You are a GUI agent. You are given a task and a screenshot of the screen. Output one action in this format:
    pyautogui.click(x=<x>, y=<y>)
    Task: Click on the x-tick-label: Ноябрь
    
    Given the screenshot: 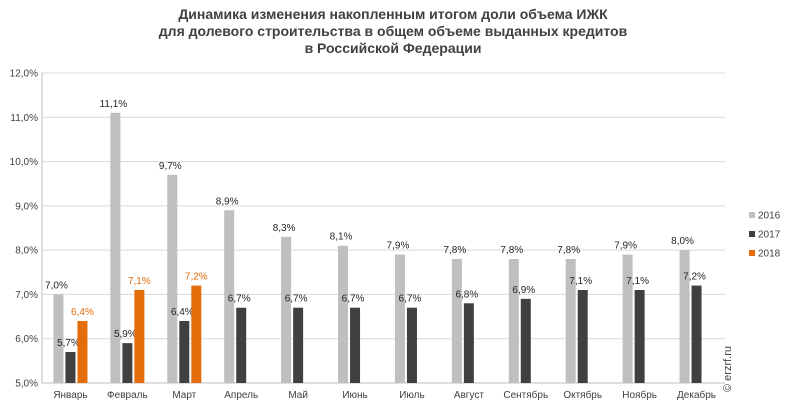 What is the action you would take?
    pyautogui.click(x=639, y=395)
    